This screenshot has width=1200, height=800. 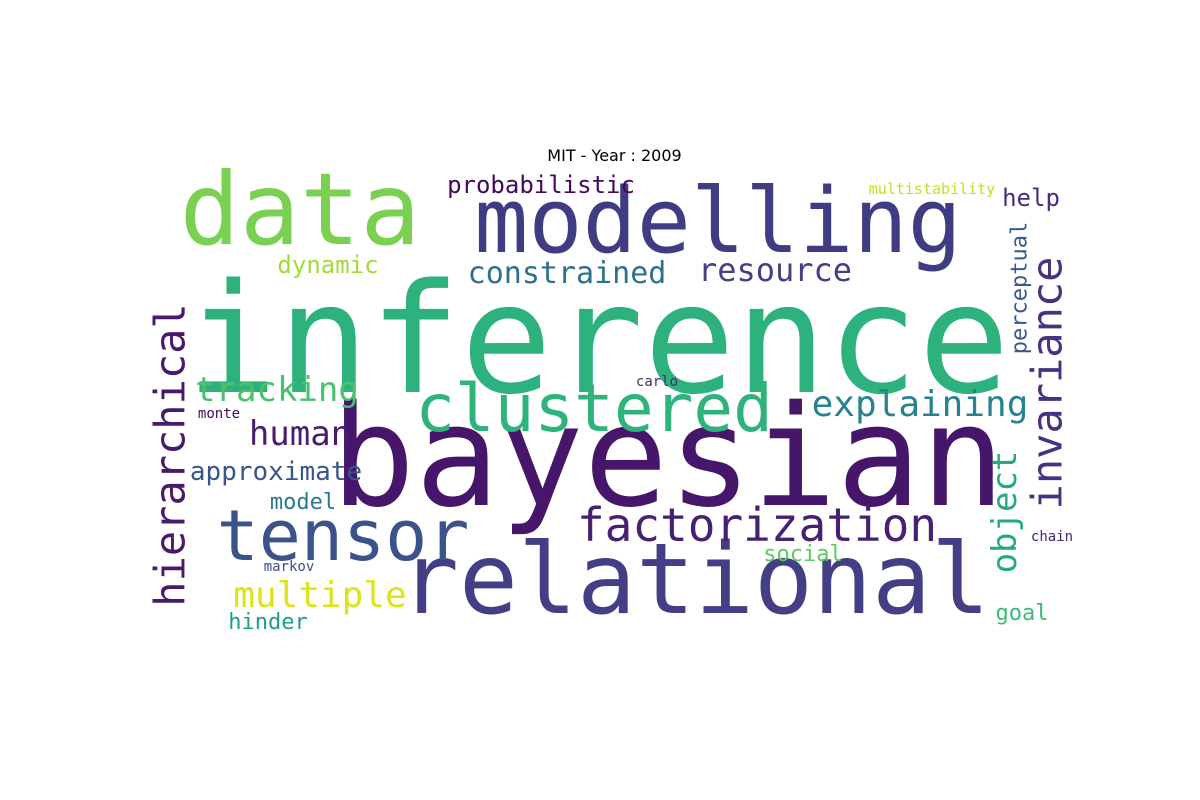 I want to click on word-goal: goal, so click(x=1022, y=613).